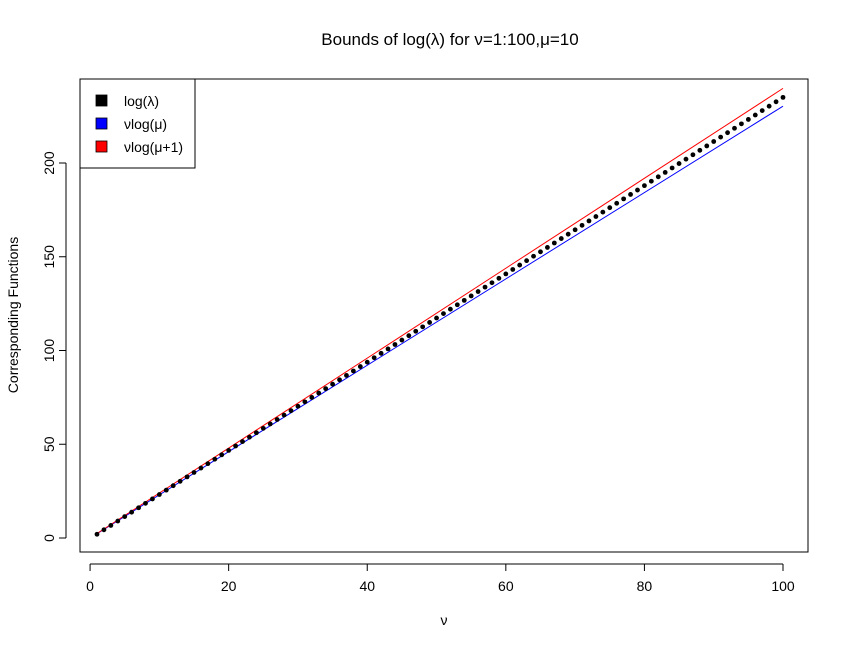 The image size is (850, 650). Describe the element at coordinates (506, 586) in the screenshot. I see `x-tick-label: 60` at that location.